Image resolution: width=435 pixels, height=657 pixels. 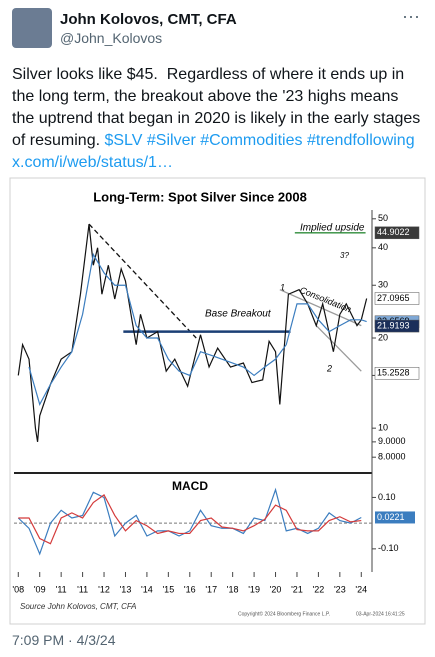 I want to click on x-tick-label: '16, so click(x=190, y=589).